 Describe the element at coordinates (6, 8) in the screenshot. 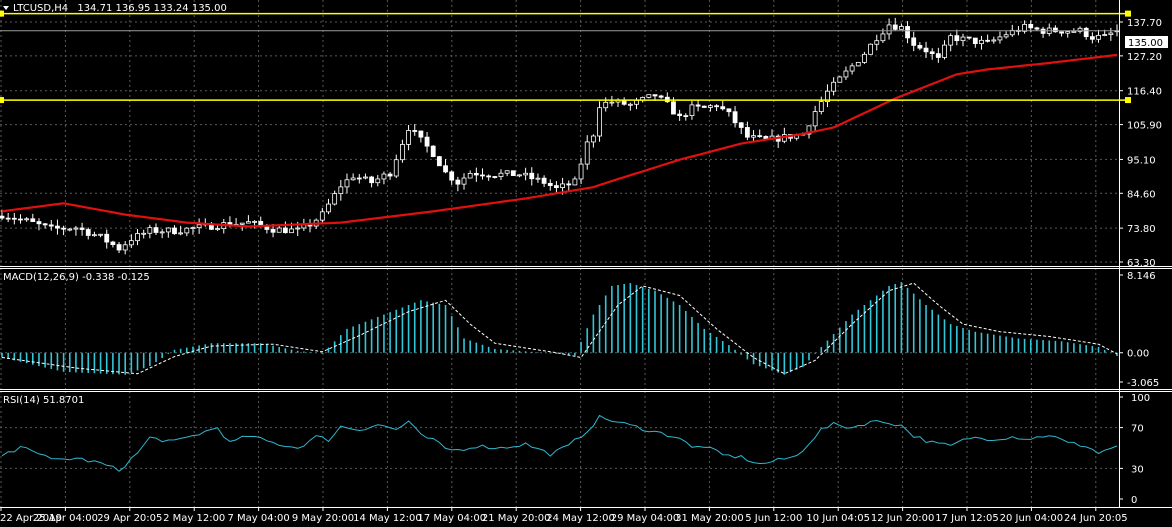

I see `header-dropdown-icon` at that location.